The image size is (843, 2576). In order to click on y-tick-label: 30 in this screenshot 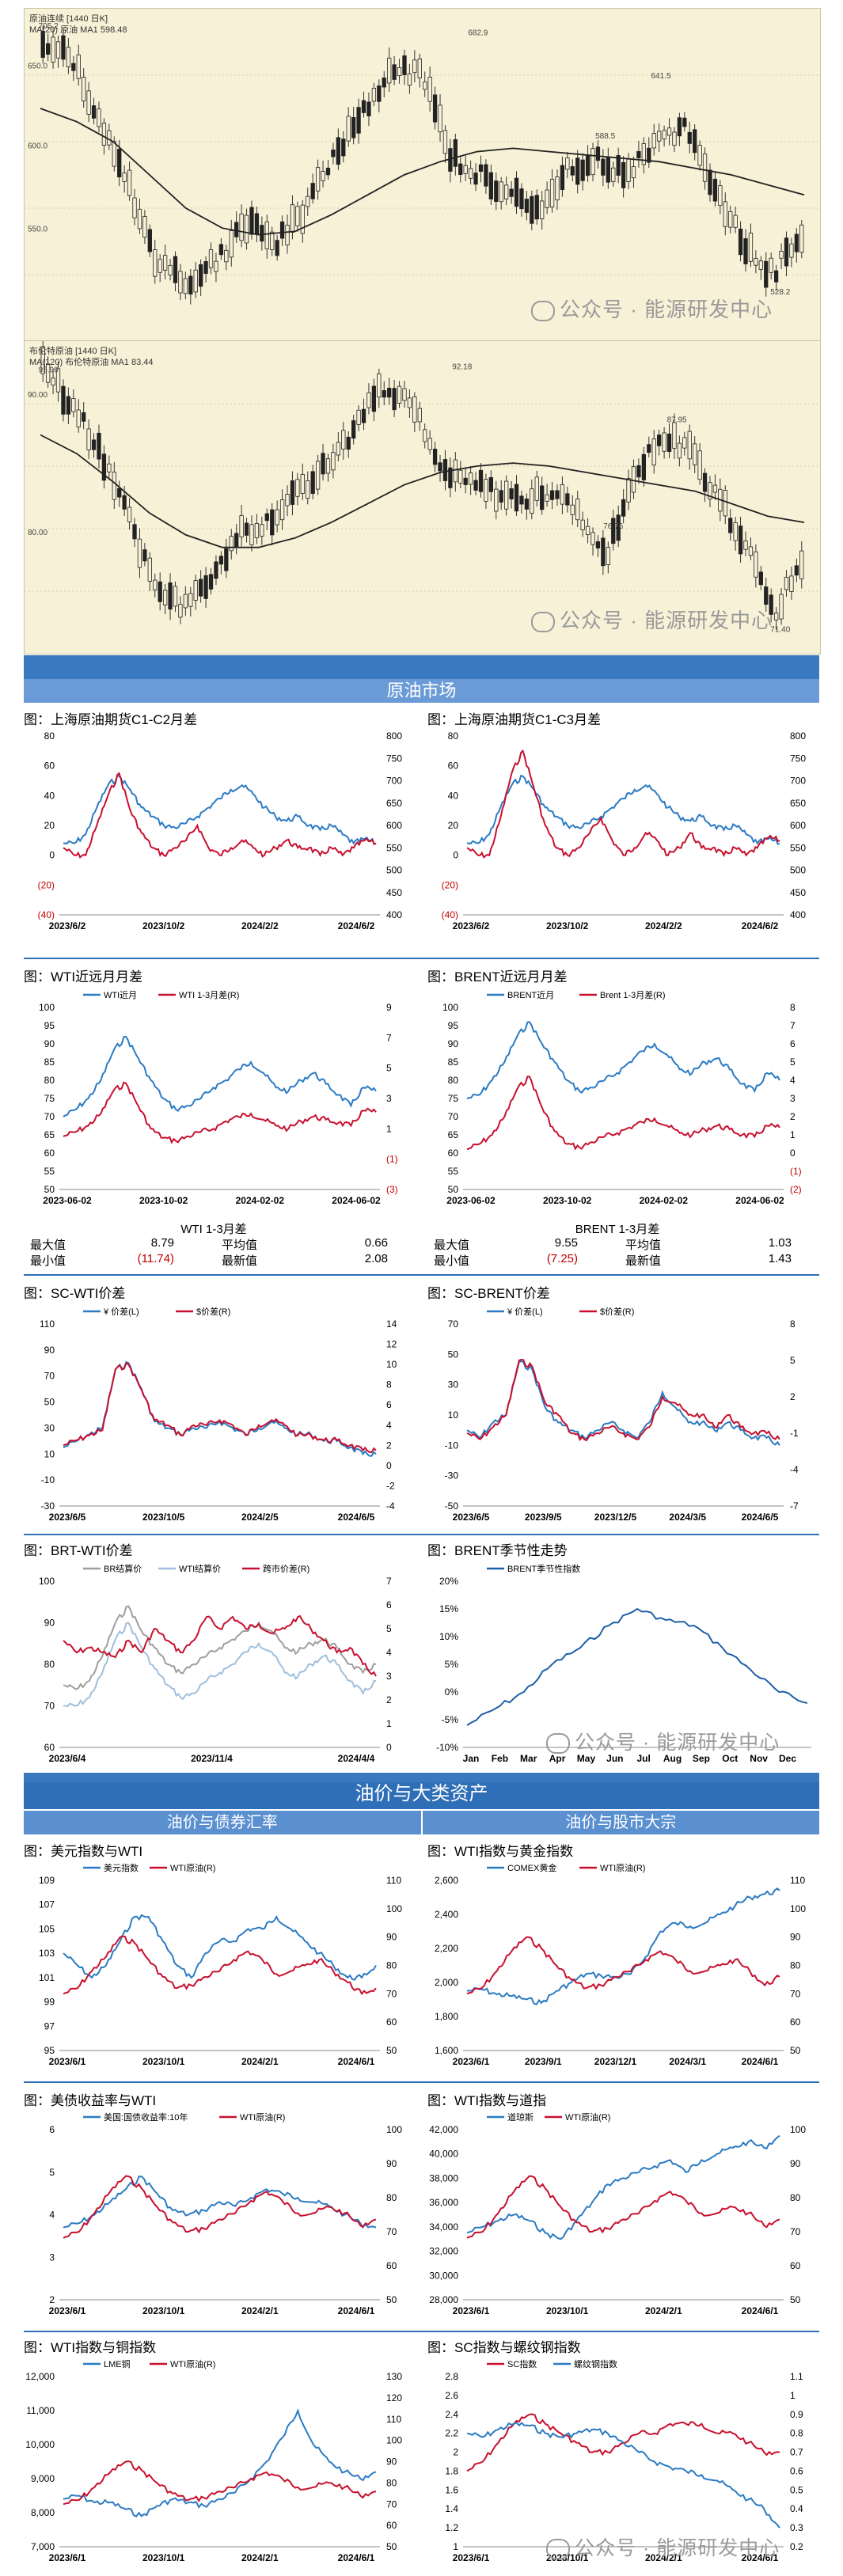, I will do `click(453, 1384)`.